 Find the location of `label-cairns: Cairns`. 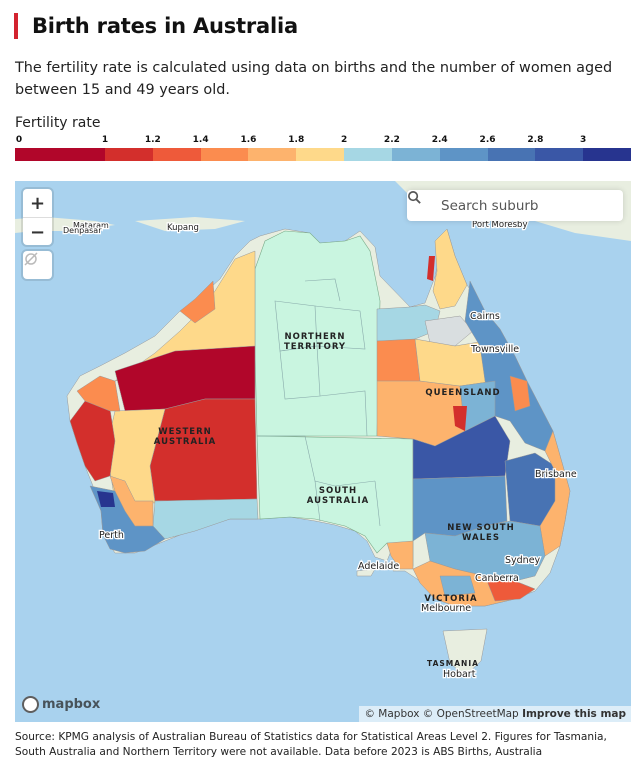

label-cairns: Cairns is located at coordinates (485, 316).